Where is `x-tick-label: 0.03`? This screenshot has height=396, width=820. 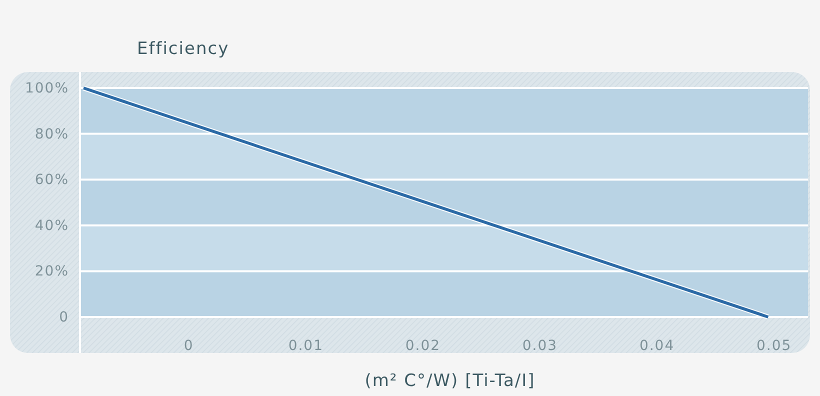 x-tick-label: 0.03 is located at coordinates (540, 346).